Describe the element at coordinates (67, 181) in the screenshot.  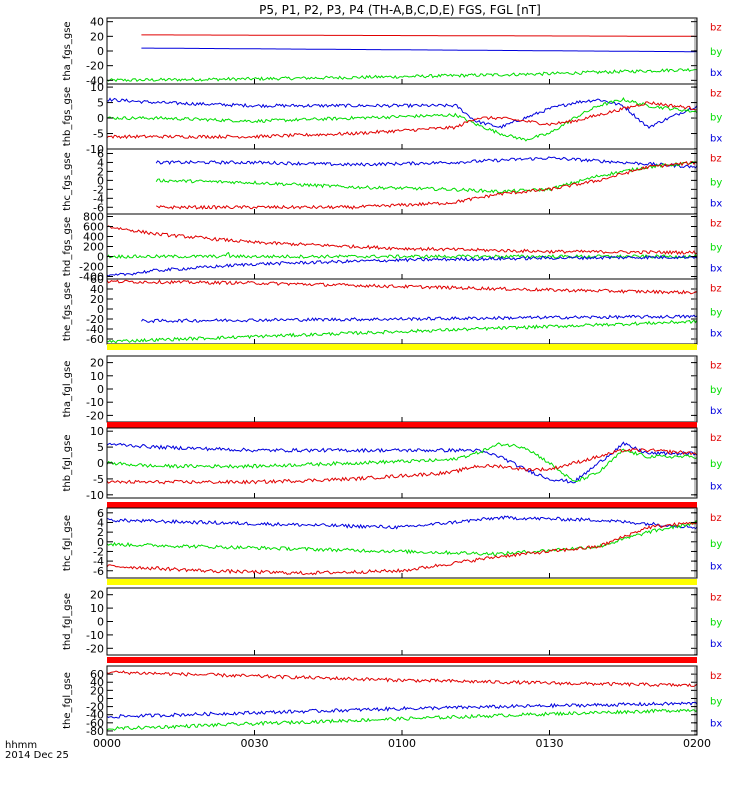
I see `y-axis-label: thc_fgs_gse` at that location.